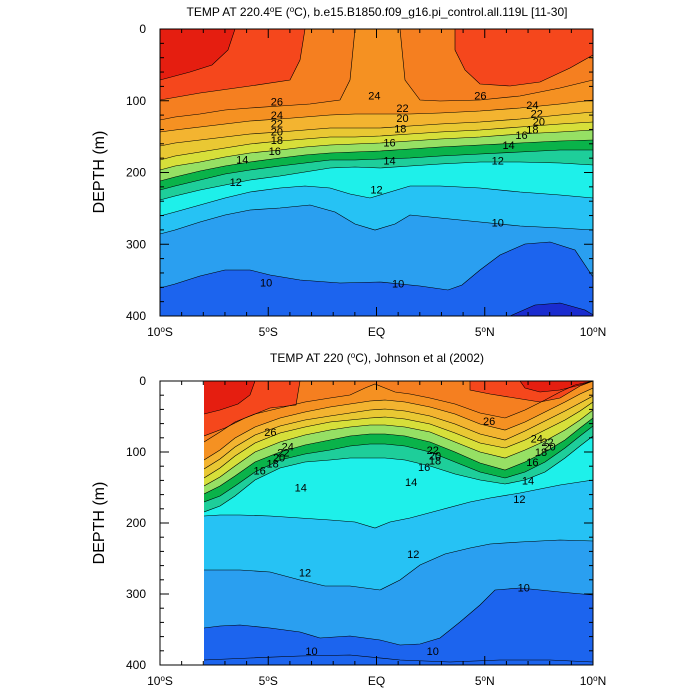 The height and width of the screenshot is (700, 700). I want to click on bot-isoline-28b, so click(556, 387).